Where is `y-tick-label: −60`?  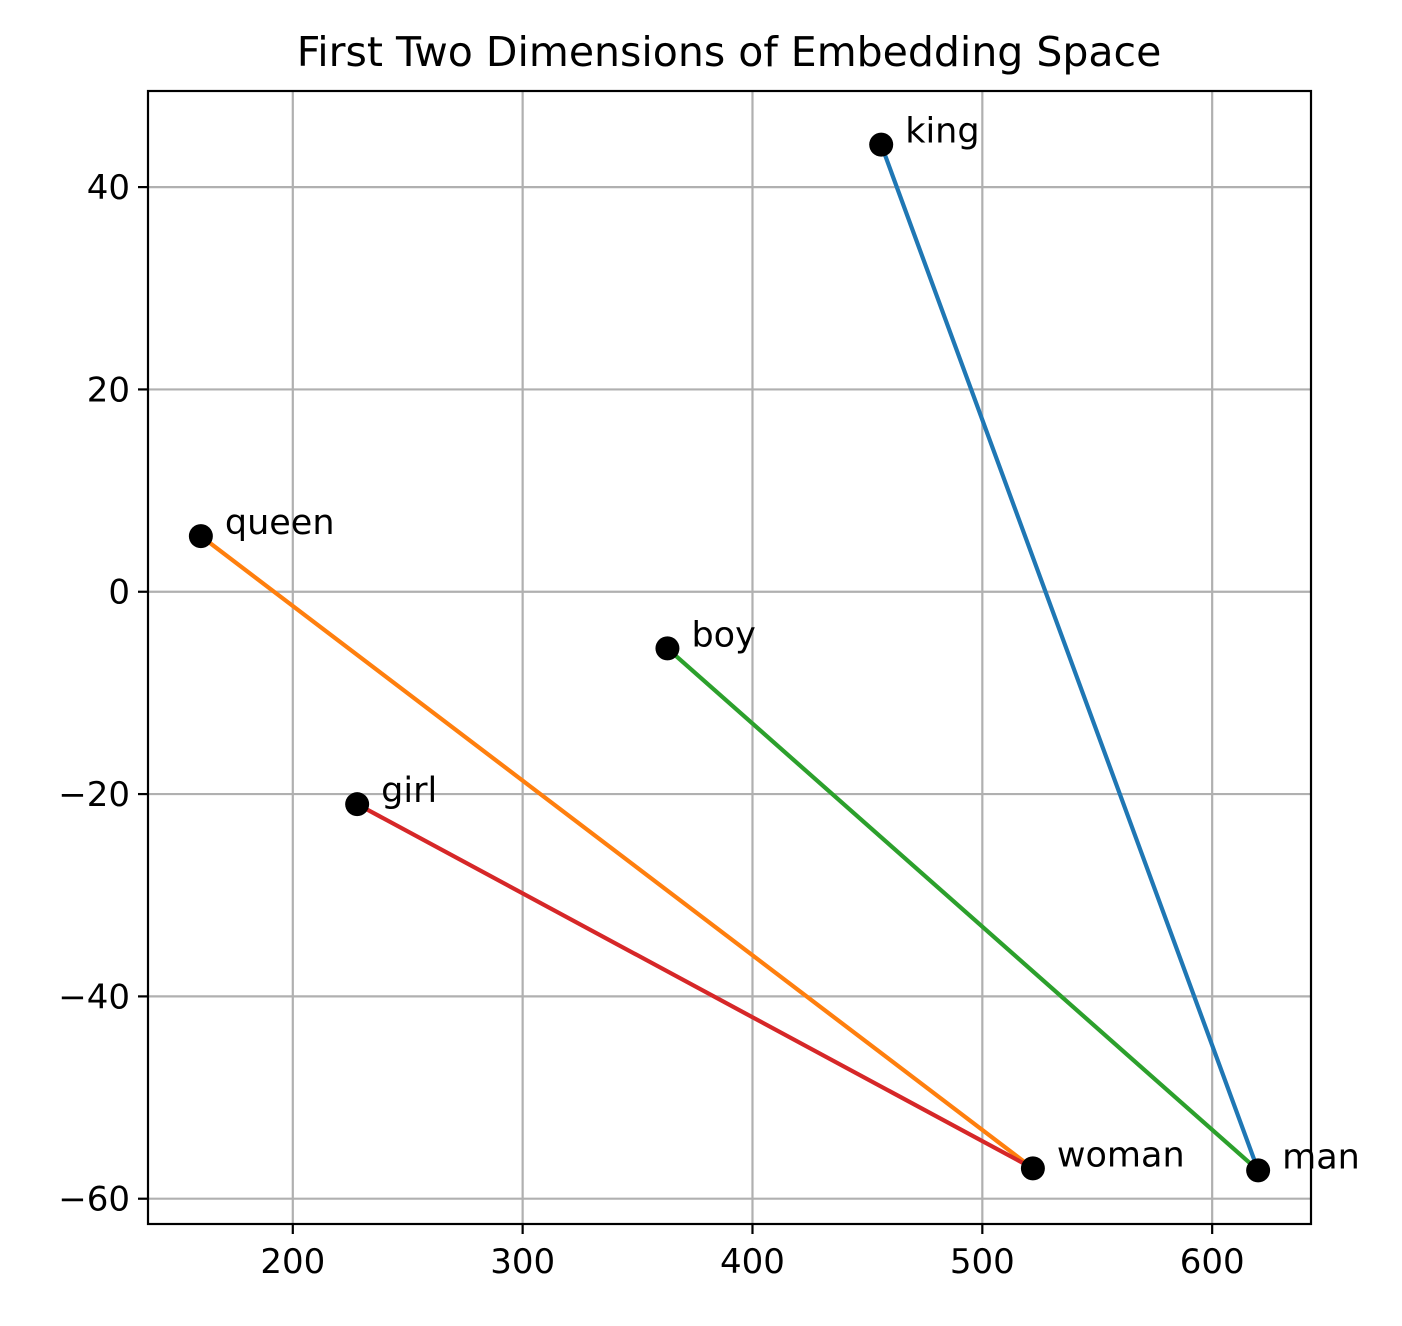 y-tick-label: −60 is located at coordinates (94, 1200).